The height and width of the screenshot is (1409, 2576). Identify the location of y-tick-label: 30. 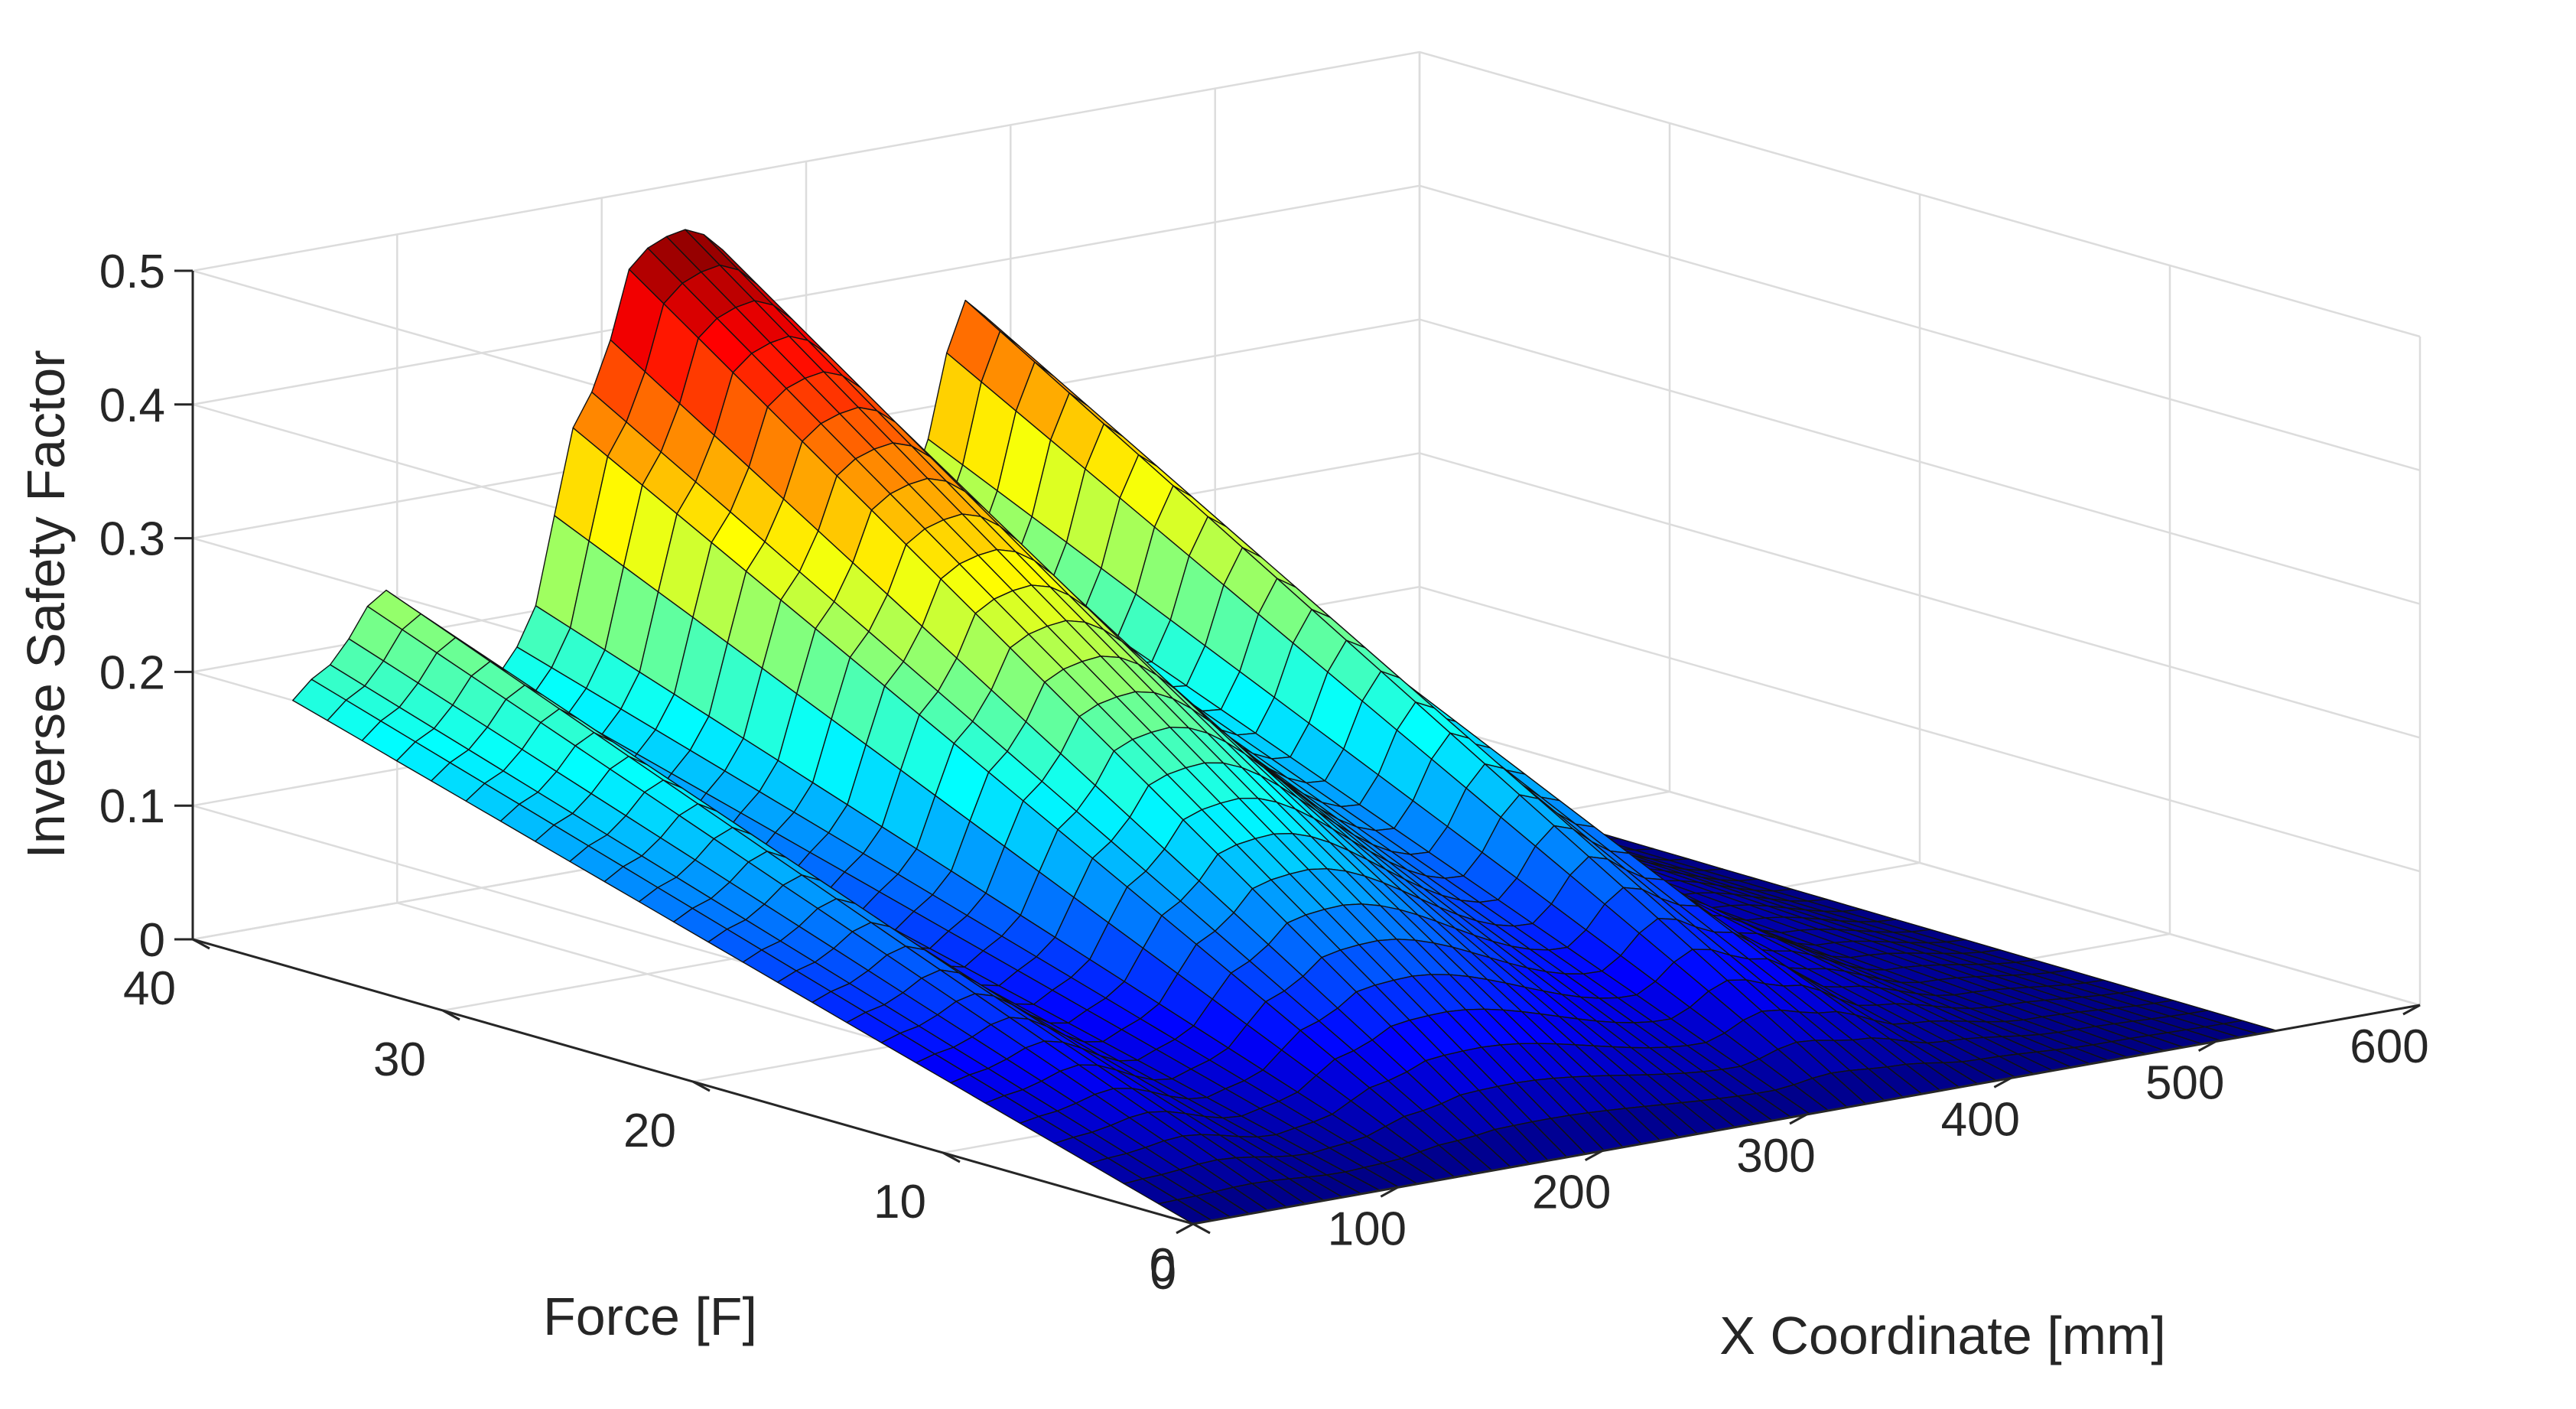
(399, 1059).